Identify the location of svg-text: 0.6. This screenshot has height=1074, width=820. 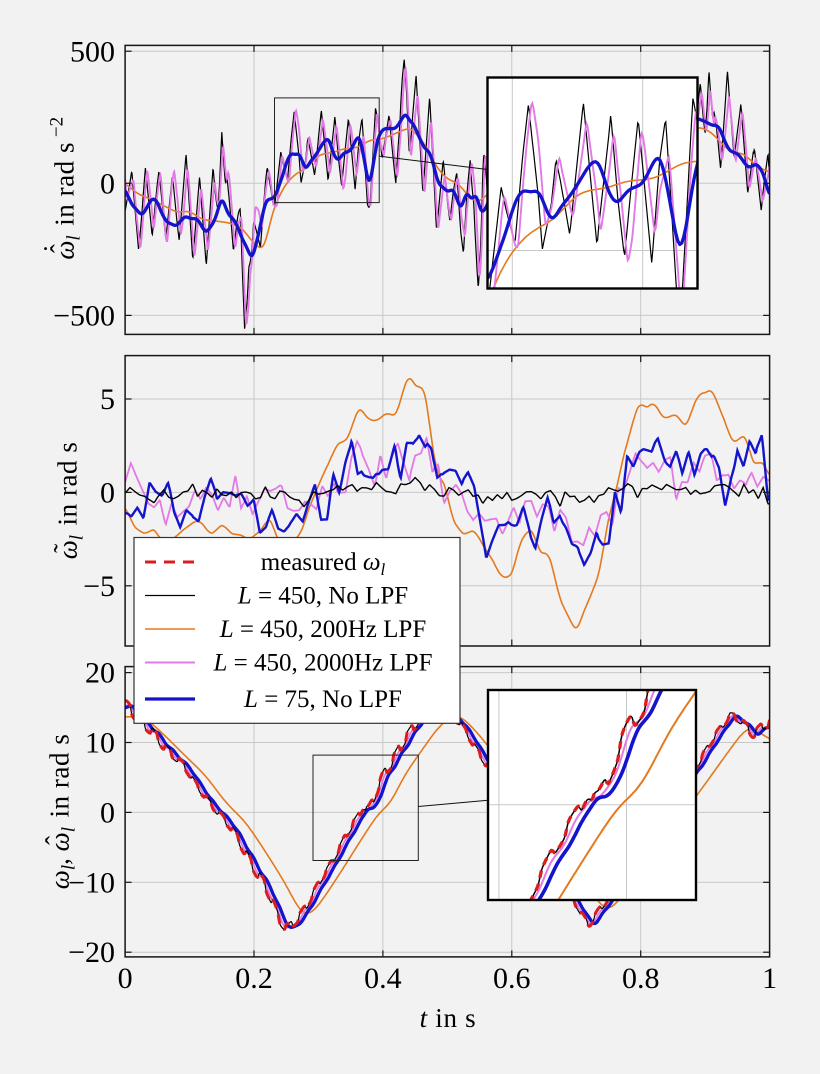
(512, 978).